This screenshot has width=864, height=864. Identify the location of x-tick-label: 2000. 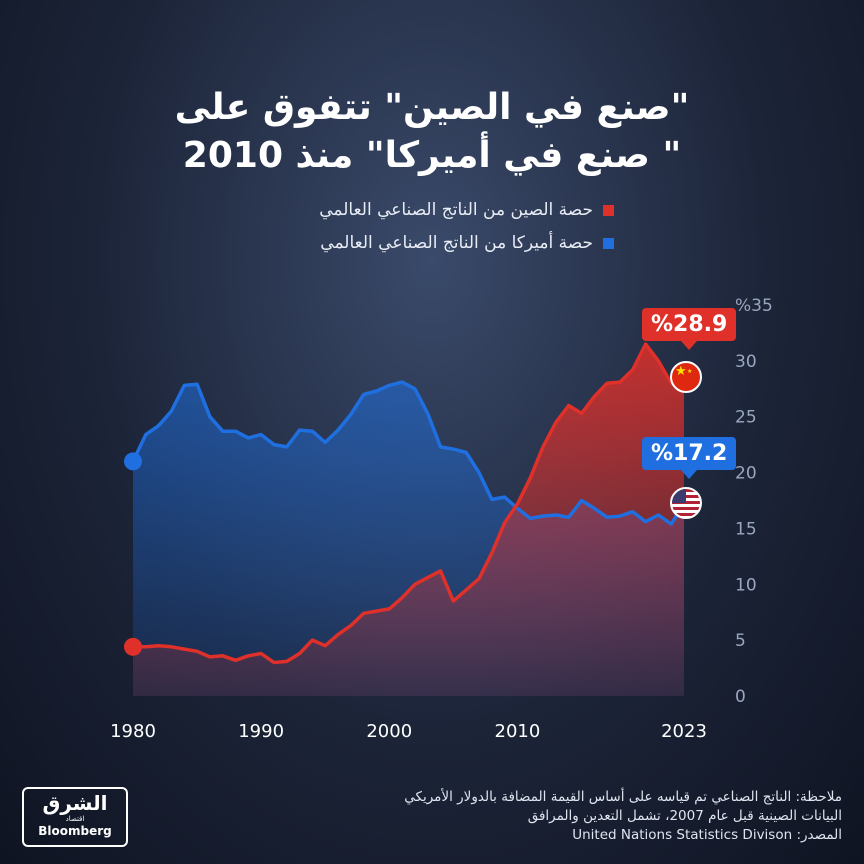
(389, 731).